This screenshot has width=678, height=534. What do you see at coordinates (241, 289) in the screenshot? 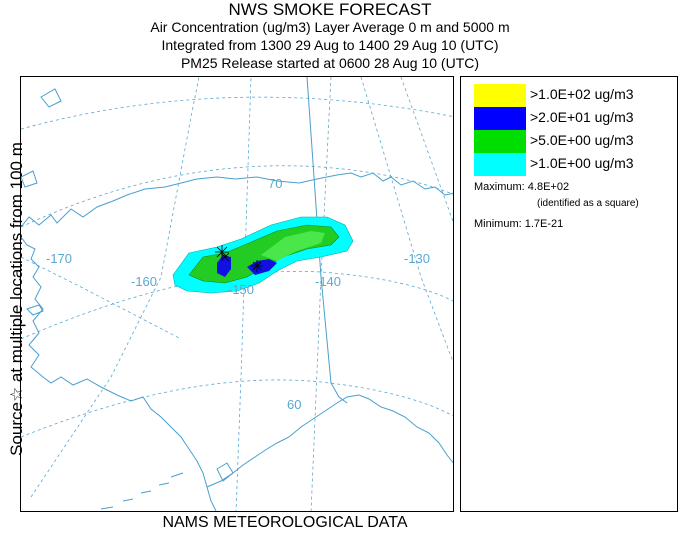
I see `lon-label-150: -150` at bounding box center [241, 289].